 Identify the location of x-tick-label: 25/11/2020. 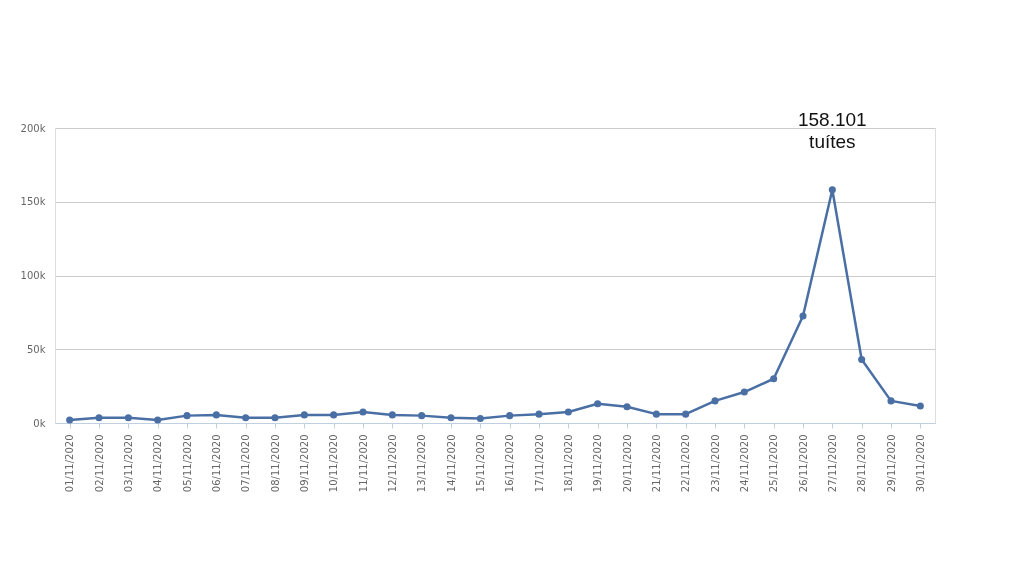
(774, 463).